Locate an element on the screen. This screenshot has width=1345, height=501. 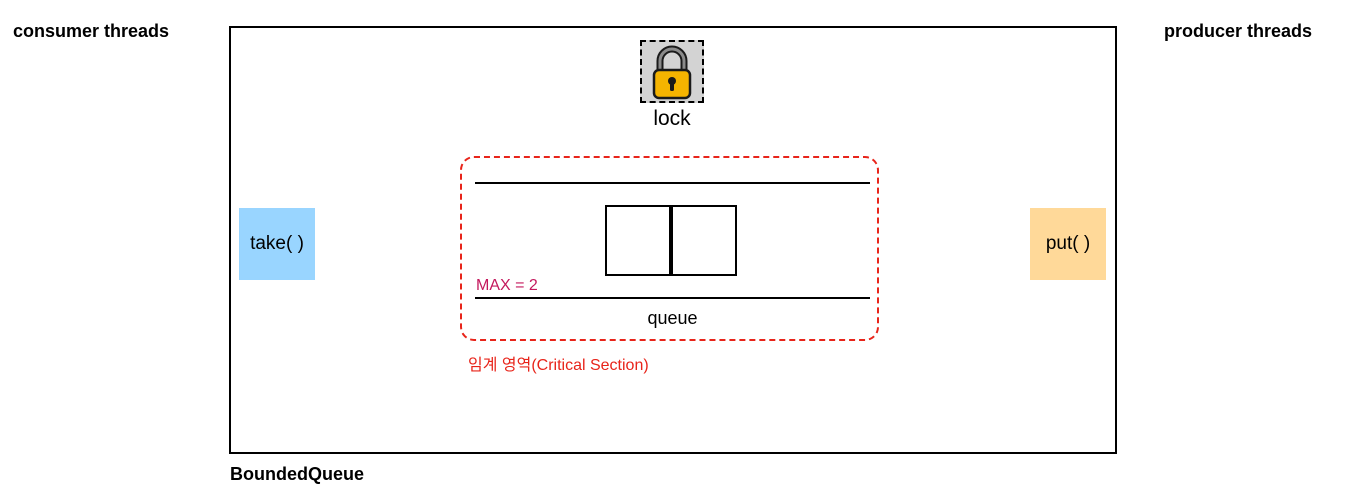
take-method-label: take( ) is located at coordinates (277, 243).